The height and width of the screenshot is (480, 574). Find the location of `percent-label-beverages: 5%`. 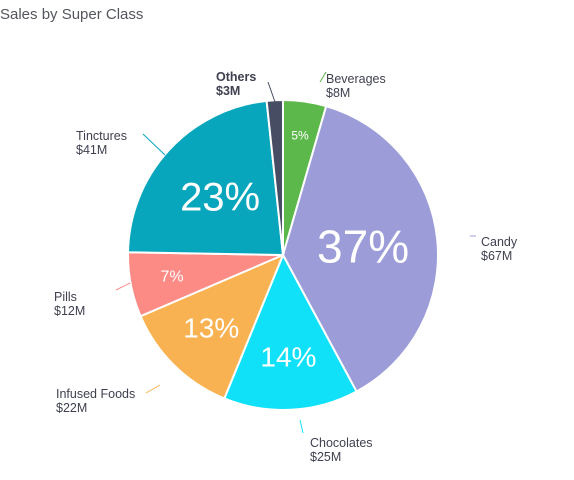

percent-label-beverages: 5% is located at coordinates (300, 135).